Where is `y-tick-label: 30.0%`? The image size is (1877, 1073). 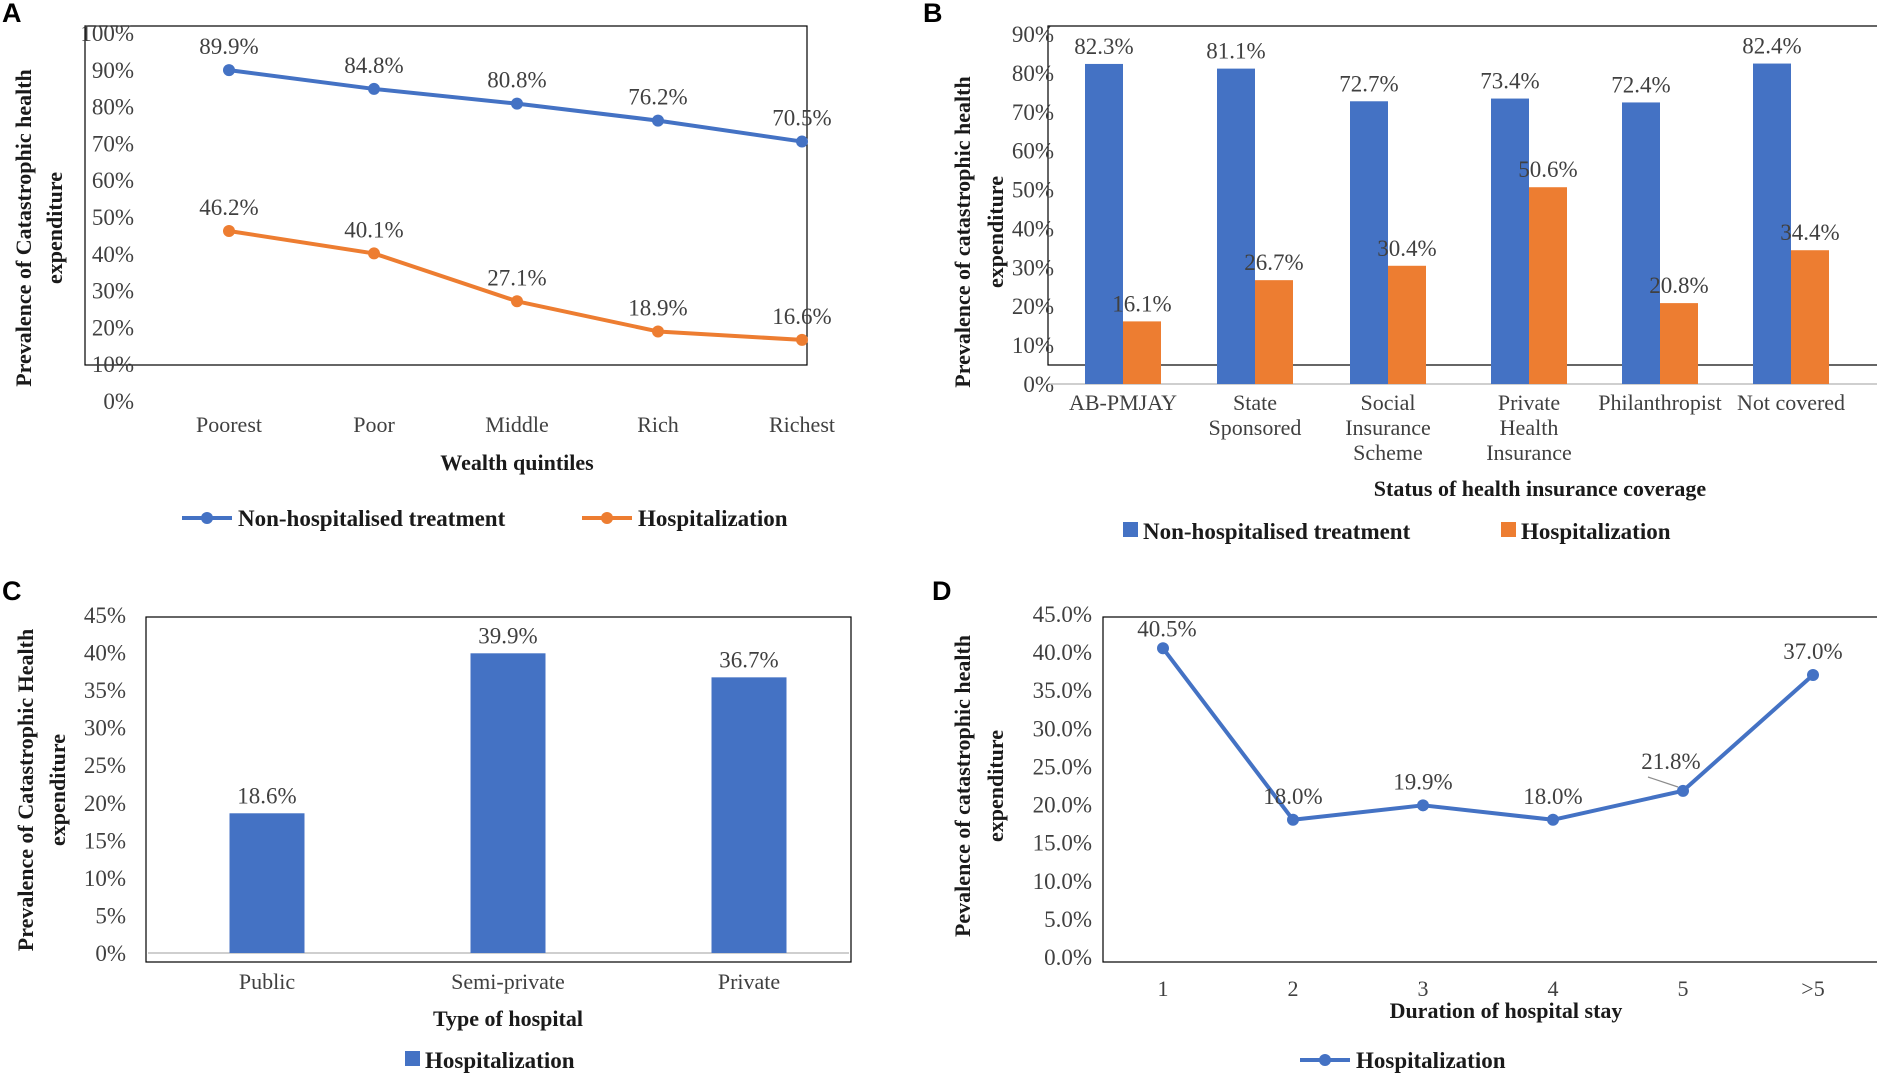 y-tick-label: 30.0% is located at coordinates (1062, 728).